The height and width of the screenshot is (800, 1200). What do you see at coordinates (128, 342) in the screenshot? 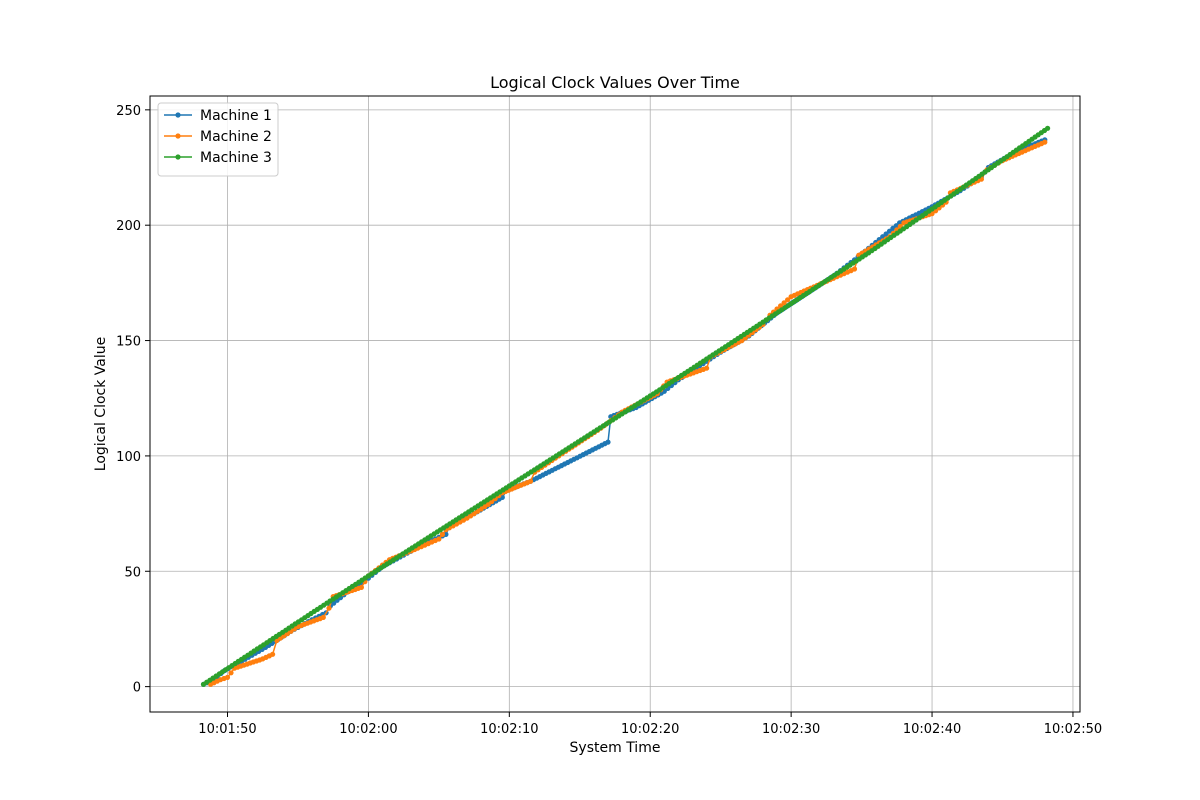
I see `y-tick-label: 150` at bounding box center [128, 342].